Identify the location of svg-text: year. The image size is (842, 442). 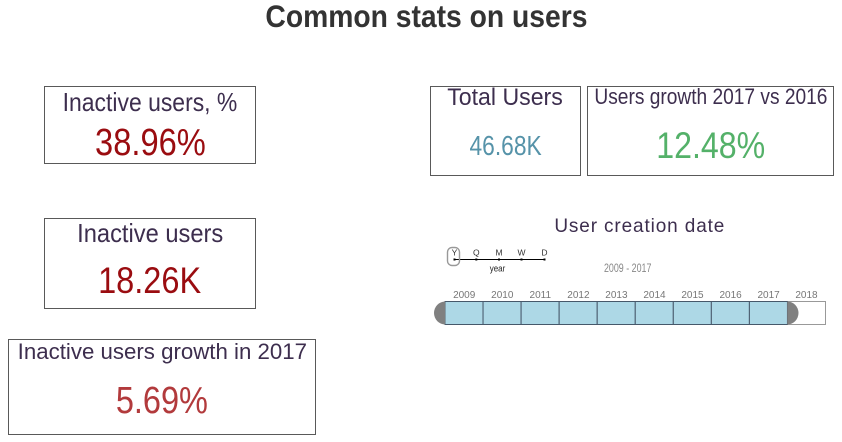
(498, 269).